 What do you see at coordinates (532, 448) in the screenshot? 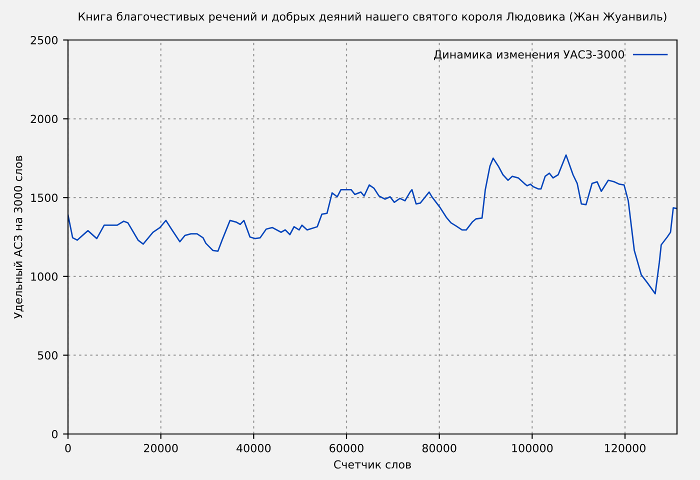
I see `x-tick-label: 100000` at bounding box center [532, 448].